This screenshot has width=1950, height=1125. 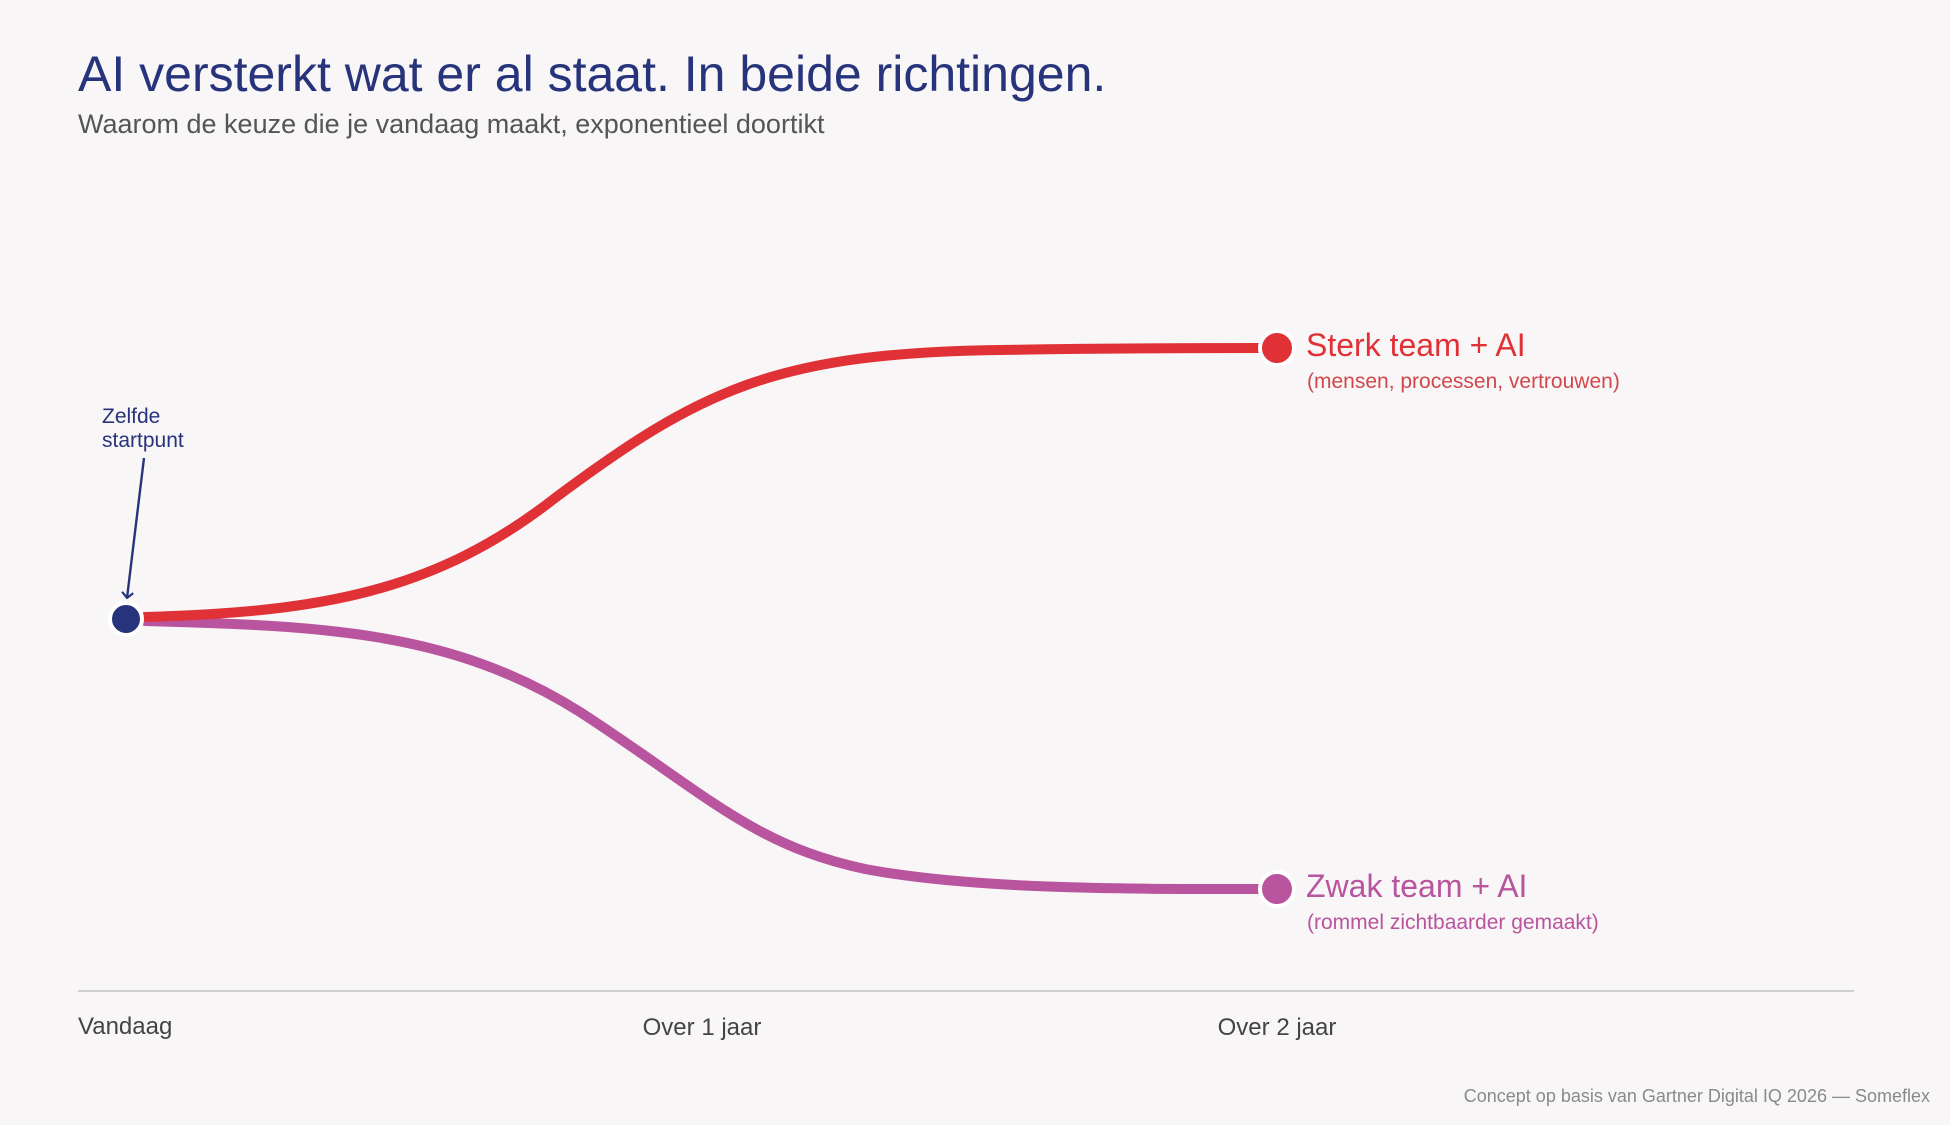 What do you see at coordinates (1416, 886) in the screenshot?
I see `weak-team-label: Zwak team + AI` at bounding box center [1416, 886].